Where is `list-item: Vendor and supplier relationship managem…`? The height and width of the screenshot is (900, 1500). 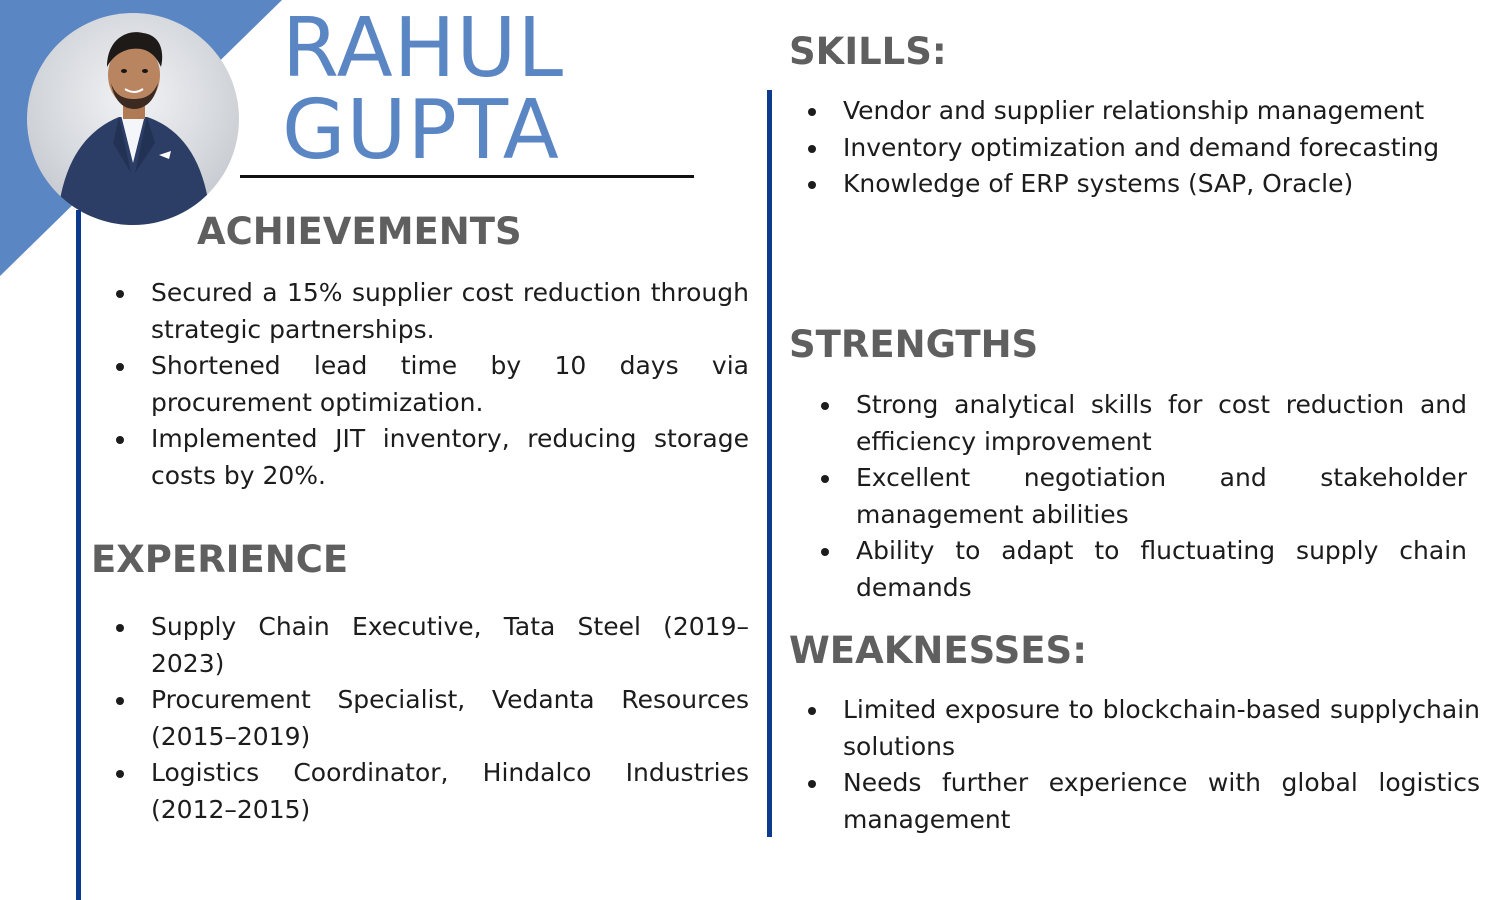 list-item: Vendor and supplier relationship managem… is located at coordinates (1146, 111).